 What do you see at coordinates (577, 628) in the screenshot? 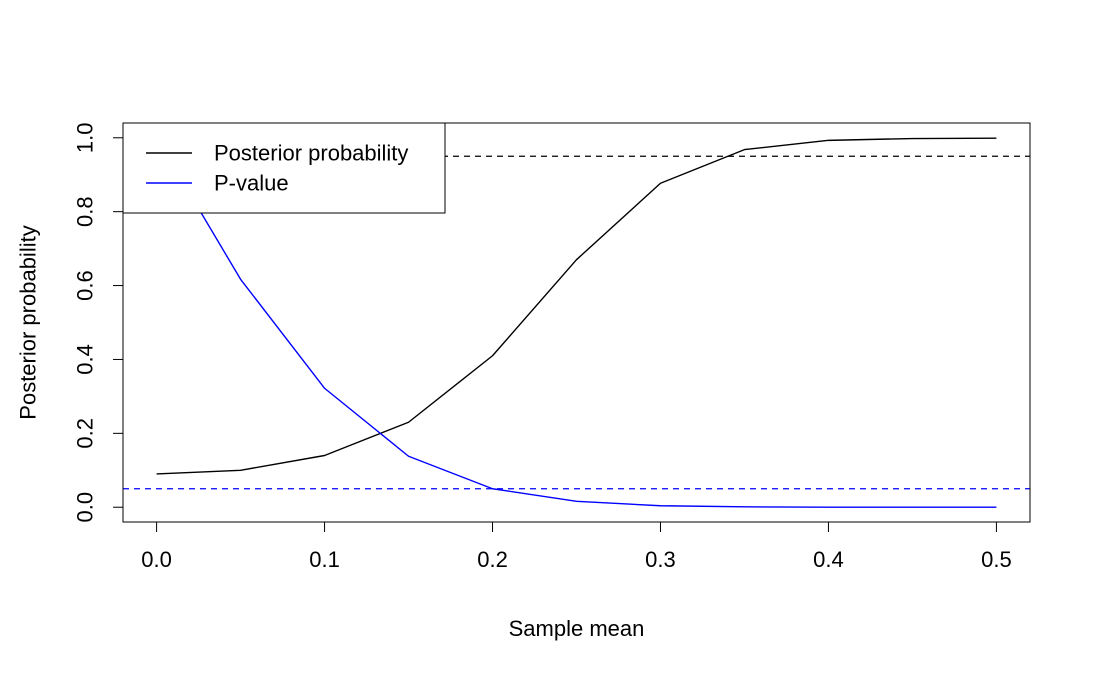
I see `x-axis-label: Sample mean` at bounding box center [577, 628].